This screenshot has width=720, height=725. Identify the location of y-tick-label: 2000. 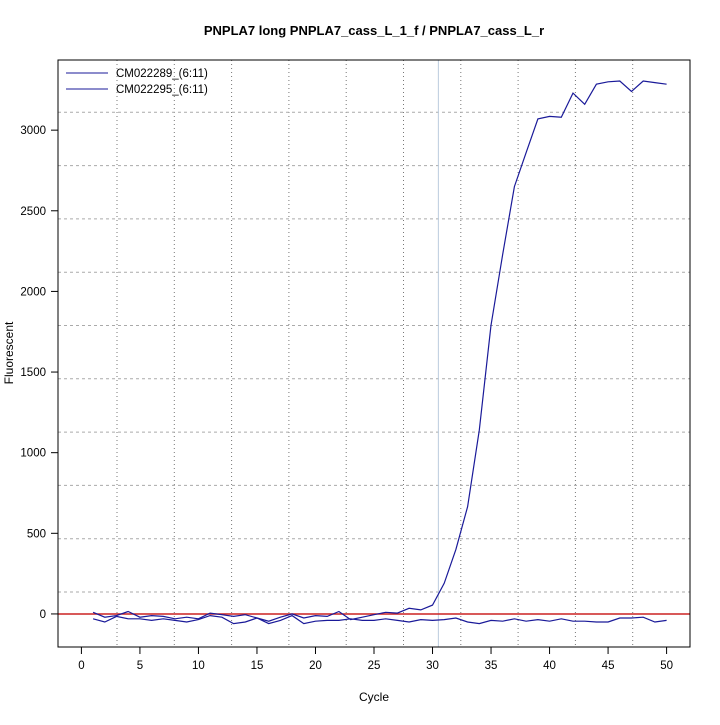
(33, 292).